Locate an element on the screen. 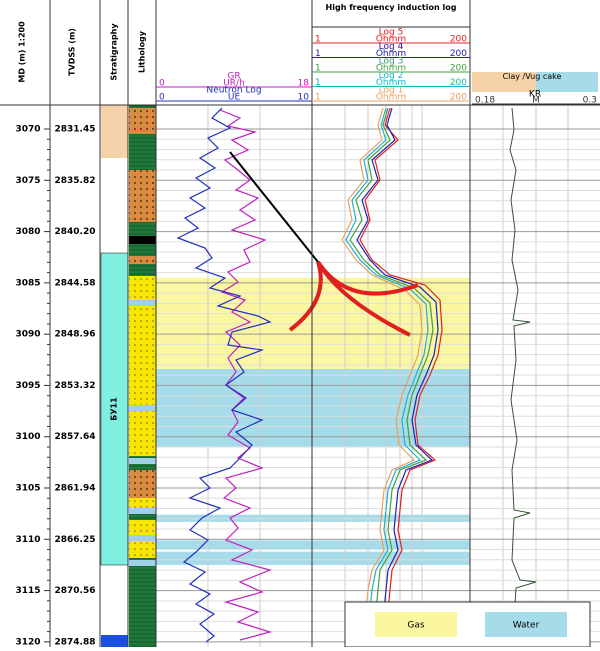 Image resolution: width=600 pixels, height=651 pixels. tvdss-tick-label: 2870.56 is located at coordinates (75, 591).